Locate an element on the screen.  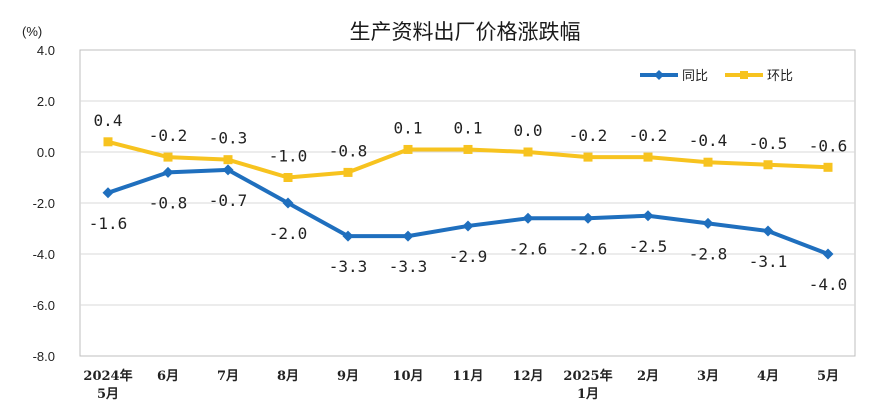
x-tick-label: 12月 is located at coordinates (527, 376).